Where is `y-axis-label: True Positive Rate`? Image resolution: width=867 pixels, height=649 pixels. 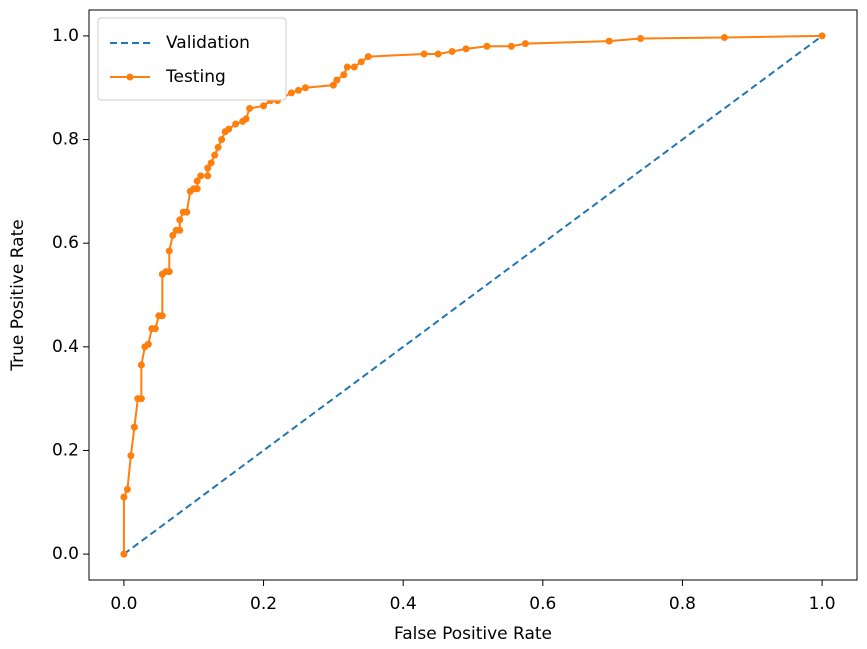 y-axis-label: True Positive Rate is located at coordinates (18, 295).